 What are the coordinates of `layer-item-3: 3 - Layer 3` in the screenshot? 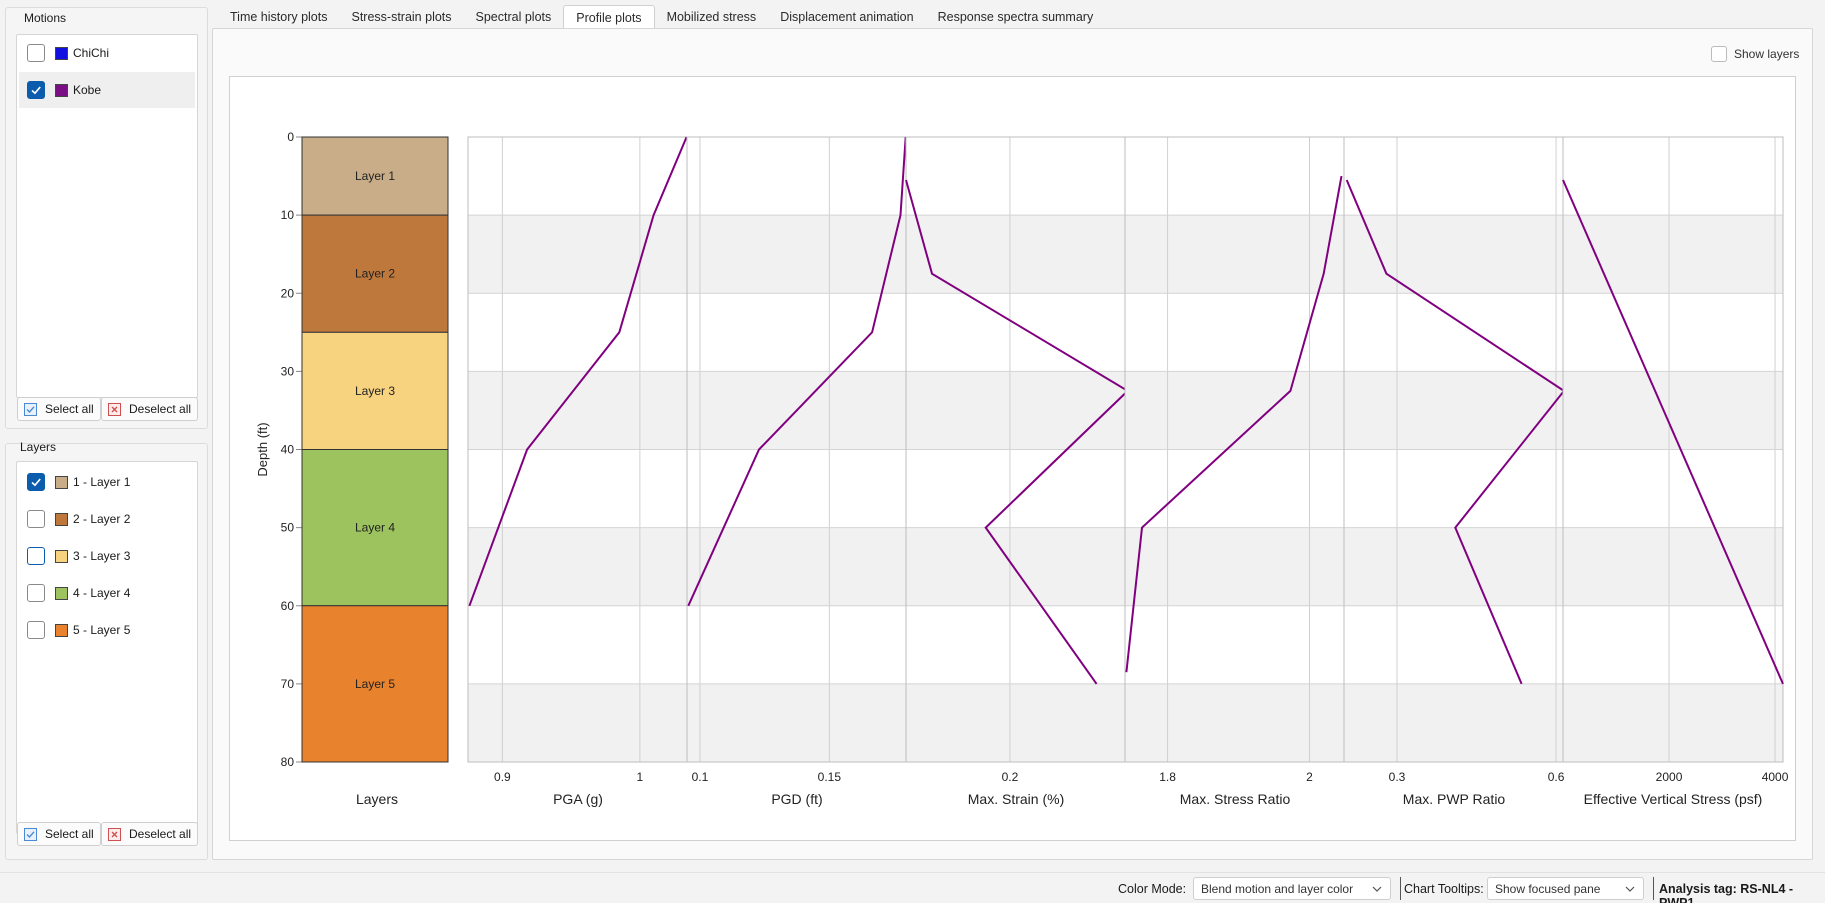 It's located at (107, 556).